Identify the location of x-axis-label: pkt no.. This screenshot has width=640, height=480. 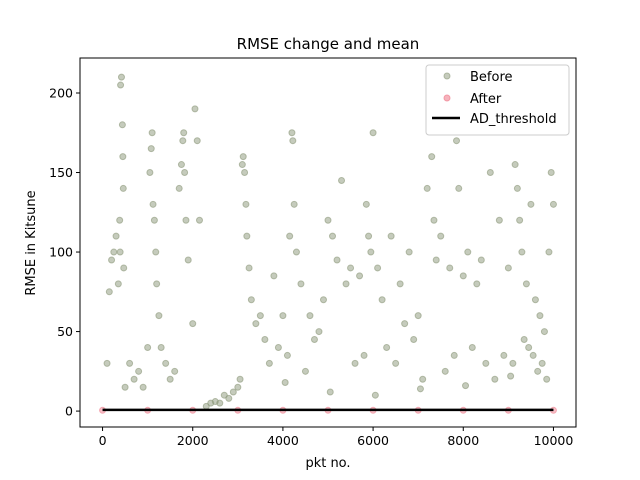
(327, 463).